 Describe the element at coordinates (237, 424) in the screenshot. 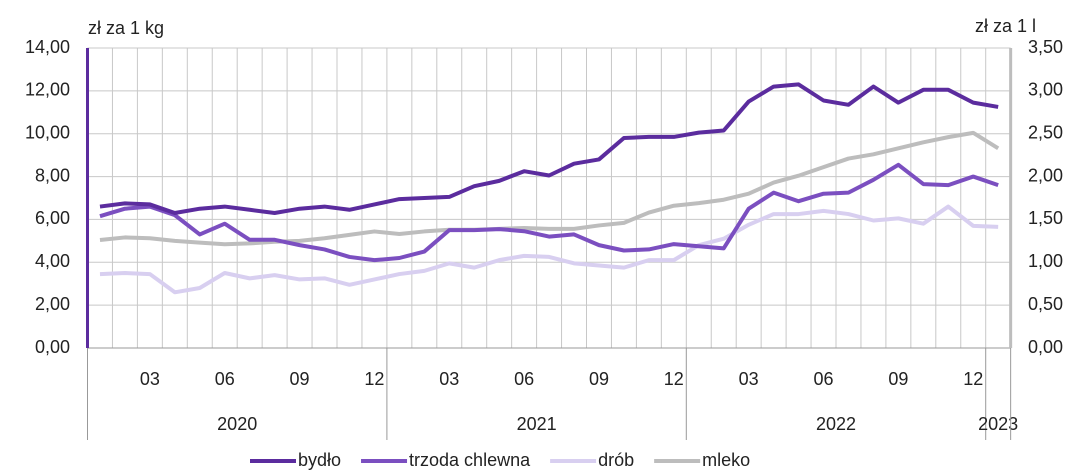

I see `x-group-label: 2020` at that location.